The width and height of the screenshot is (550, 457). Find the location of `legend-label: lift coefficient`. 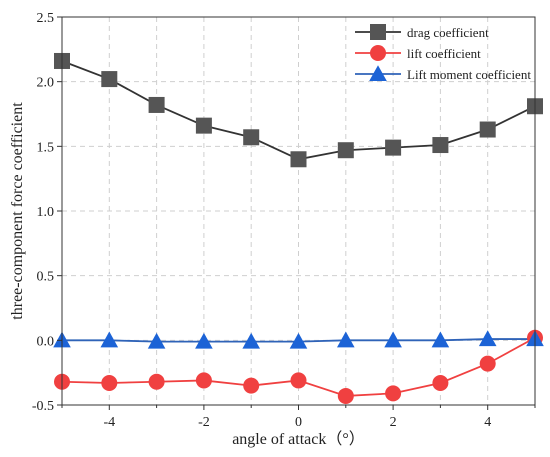

legend-label: lift coefficient is located at coordinates (444, 53).